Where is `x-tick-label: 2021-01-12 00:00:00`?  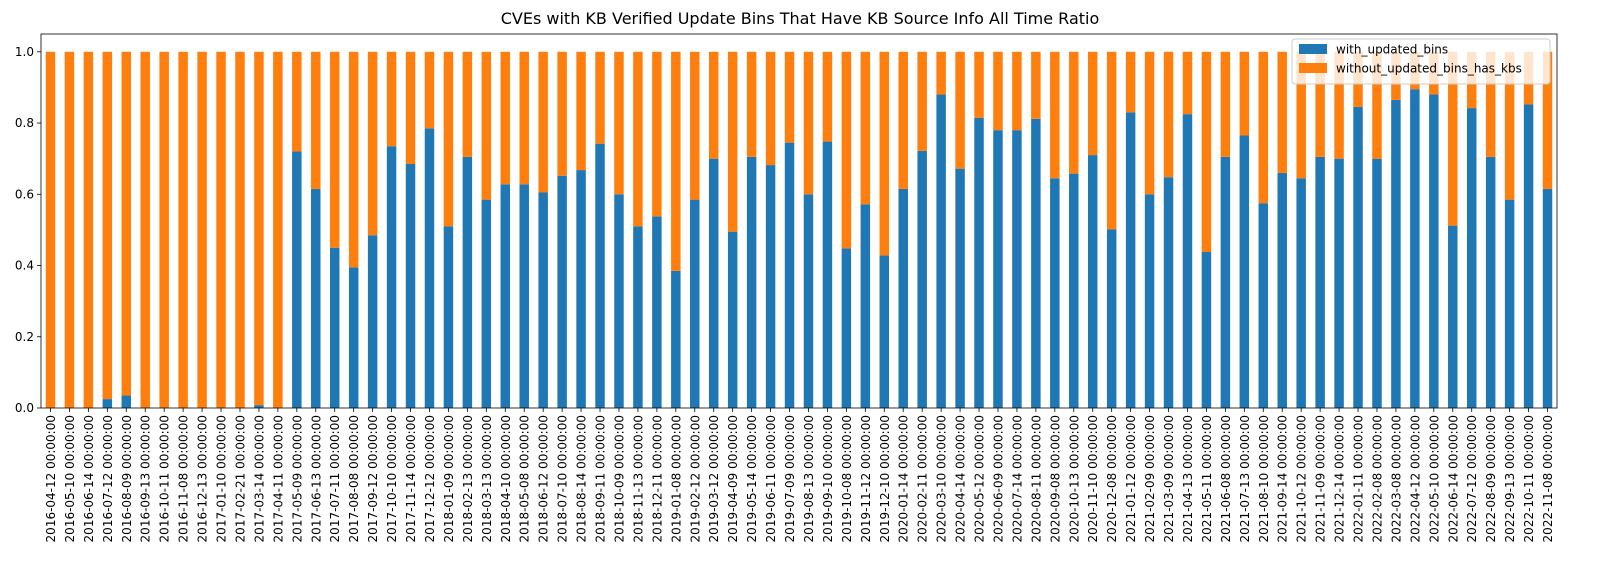 x-tick-label: 2021-01-12 00:00:00 is located at coordinates (1131, 478).